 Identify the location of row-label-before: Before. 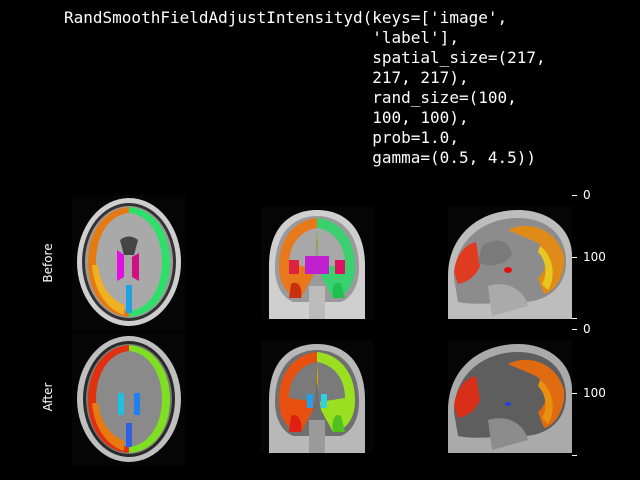
(48, 263).